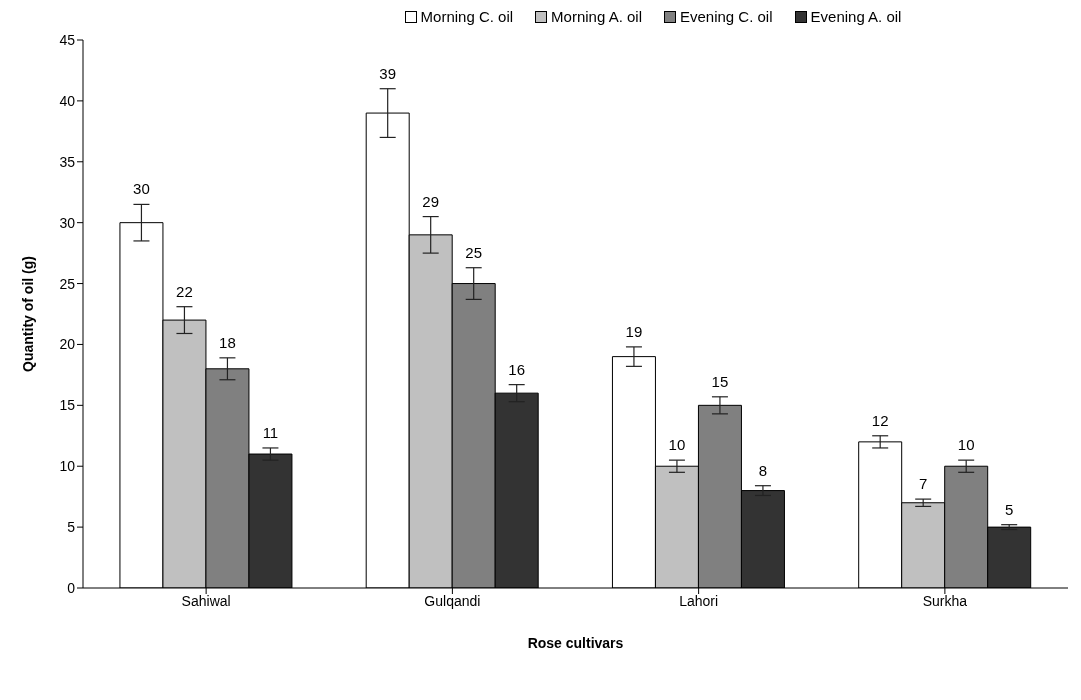  I want to click on y-tick-label: 15, so click(67, 405).